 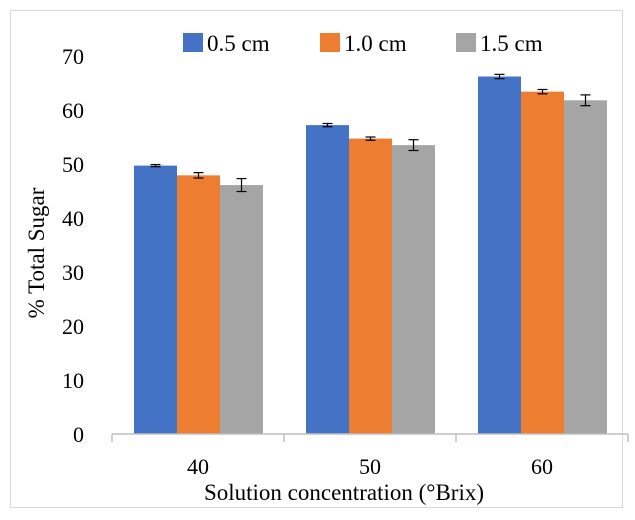 What do you see at coordinates (73, 326) in the screenshot?
I see `y-tick-label: 20` at bounding box center [73, 326].